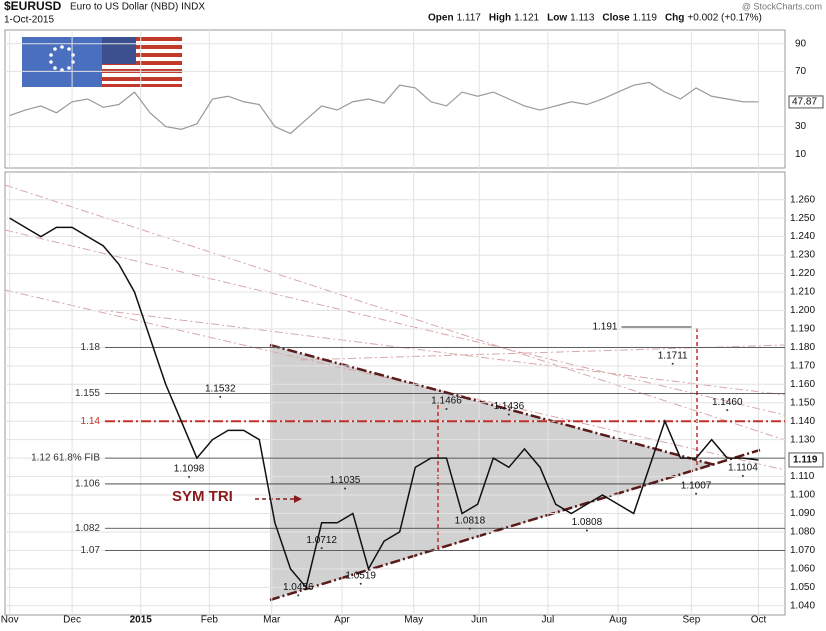  I want to click on x-tick-label: Nov, so click(10, 620).